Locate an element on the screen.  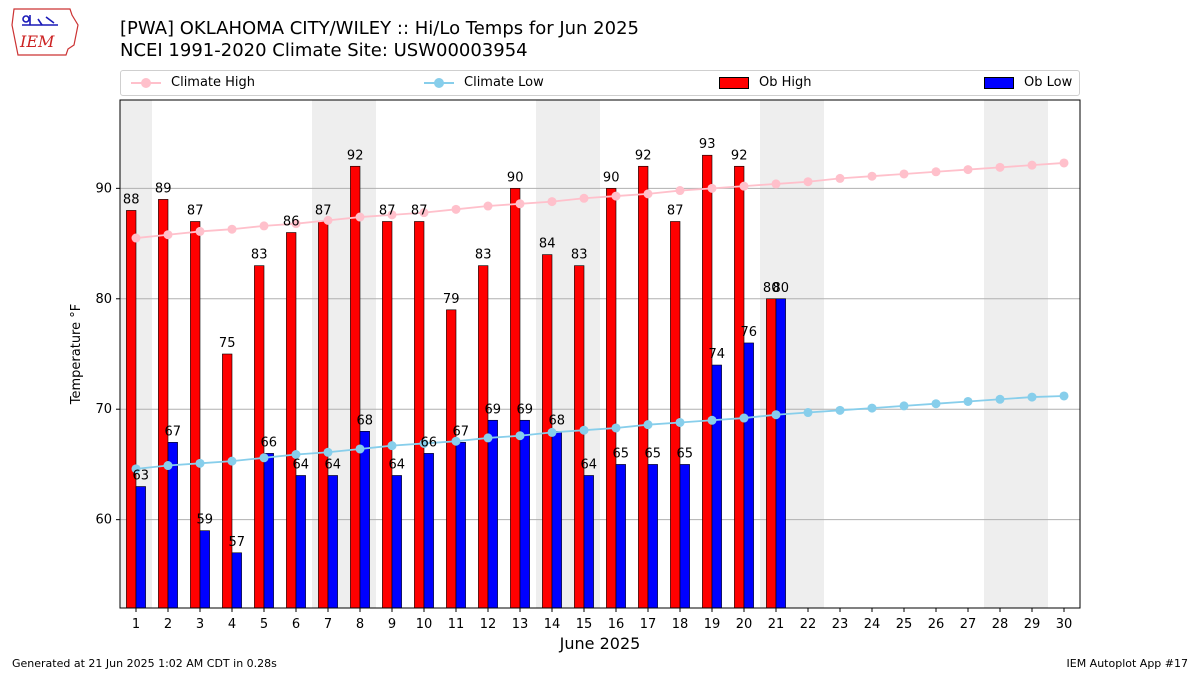
ob-high-label: 86 is located at coordinates (291, 222).